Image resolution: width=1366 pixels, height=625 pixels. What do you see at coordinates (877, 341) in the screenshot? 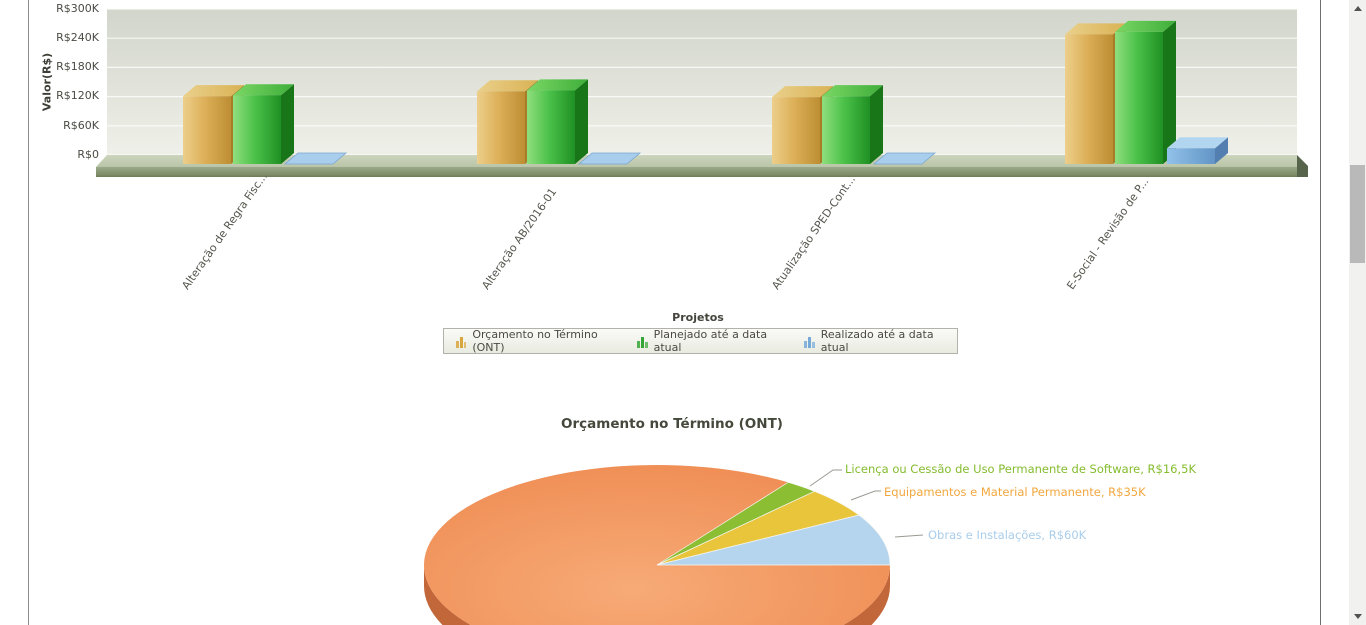
I see `legend-label: Realizado até a data atual` at bounding box center [877, 341].